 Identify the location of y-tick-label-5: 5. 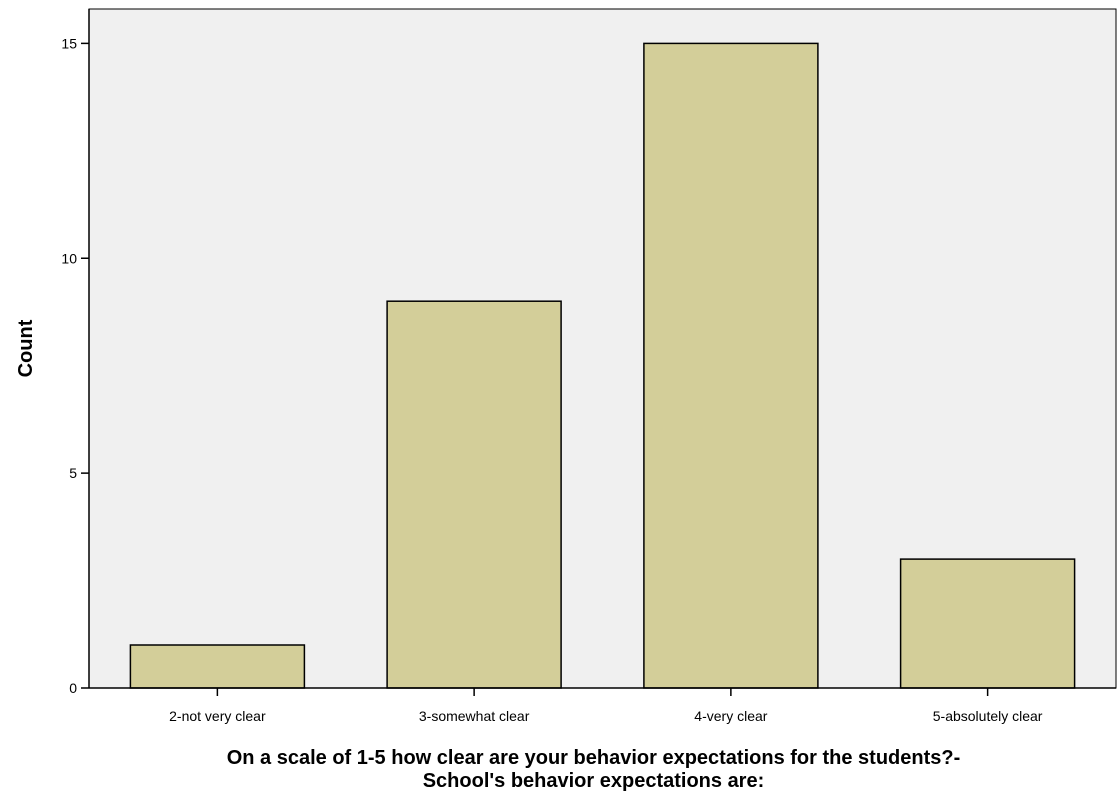
(73, 473).